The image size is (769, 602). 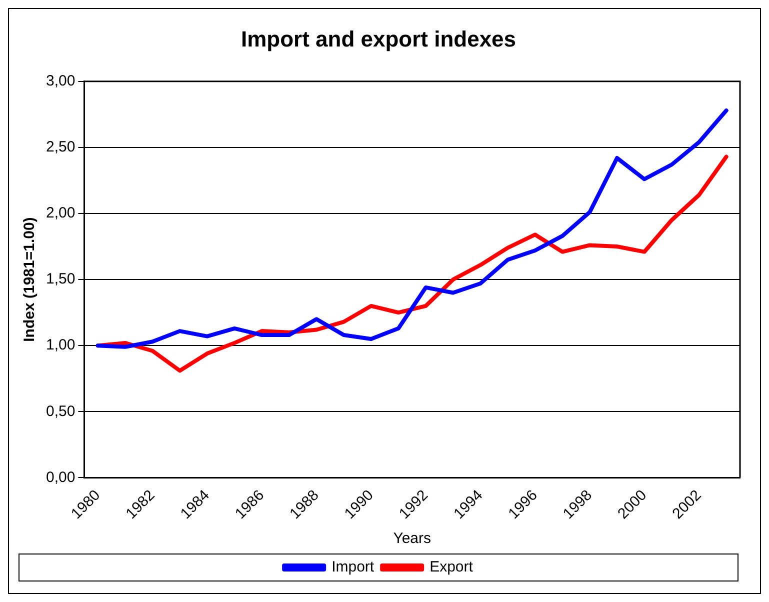 What do you see at coordinates (61, 411) in the screenshot?
I see `y-tick-label: 0,50` at bounding box center [61, 411].